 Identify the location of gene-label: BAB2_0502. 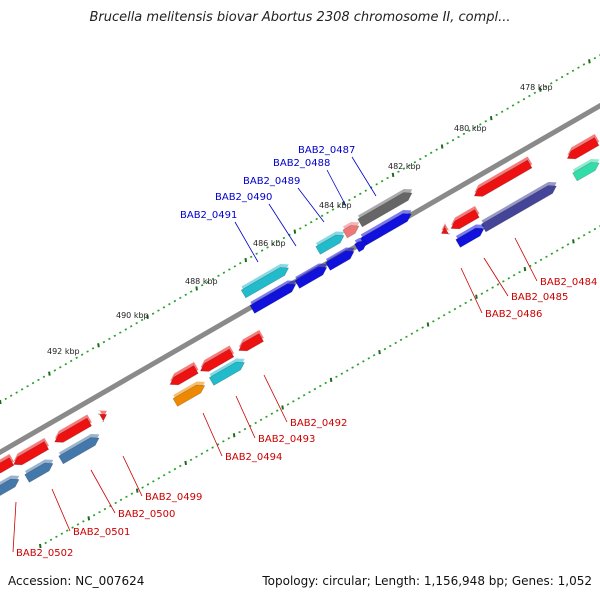
(44, 553).